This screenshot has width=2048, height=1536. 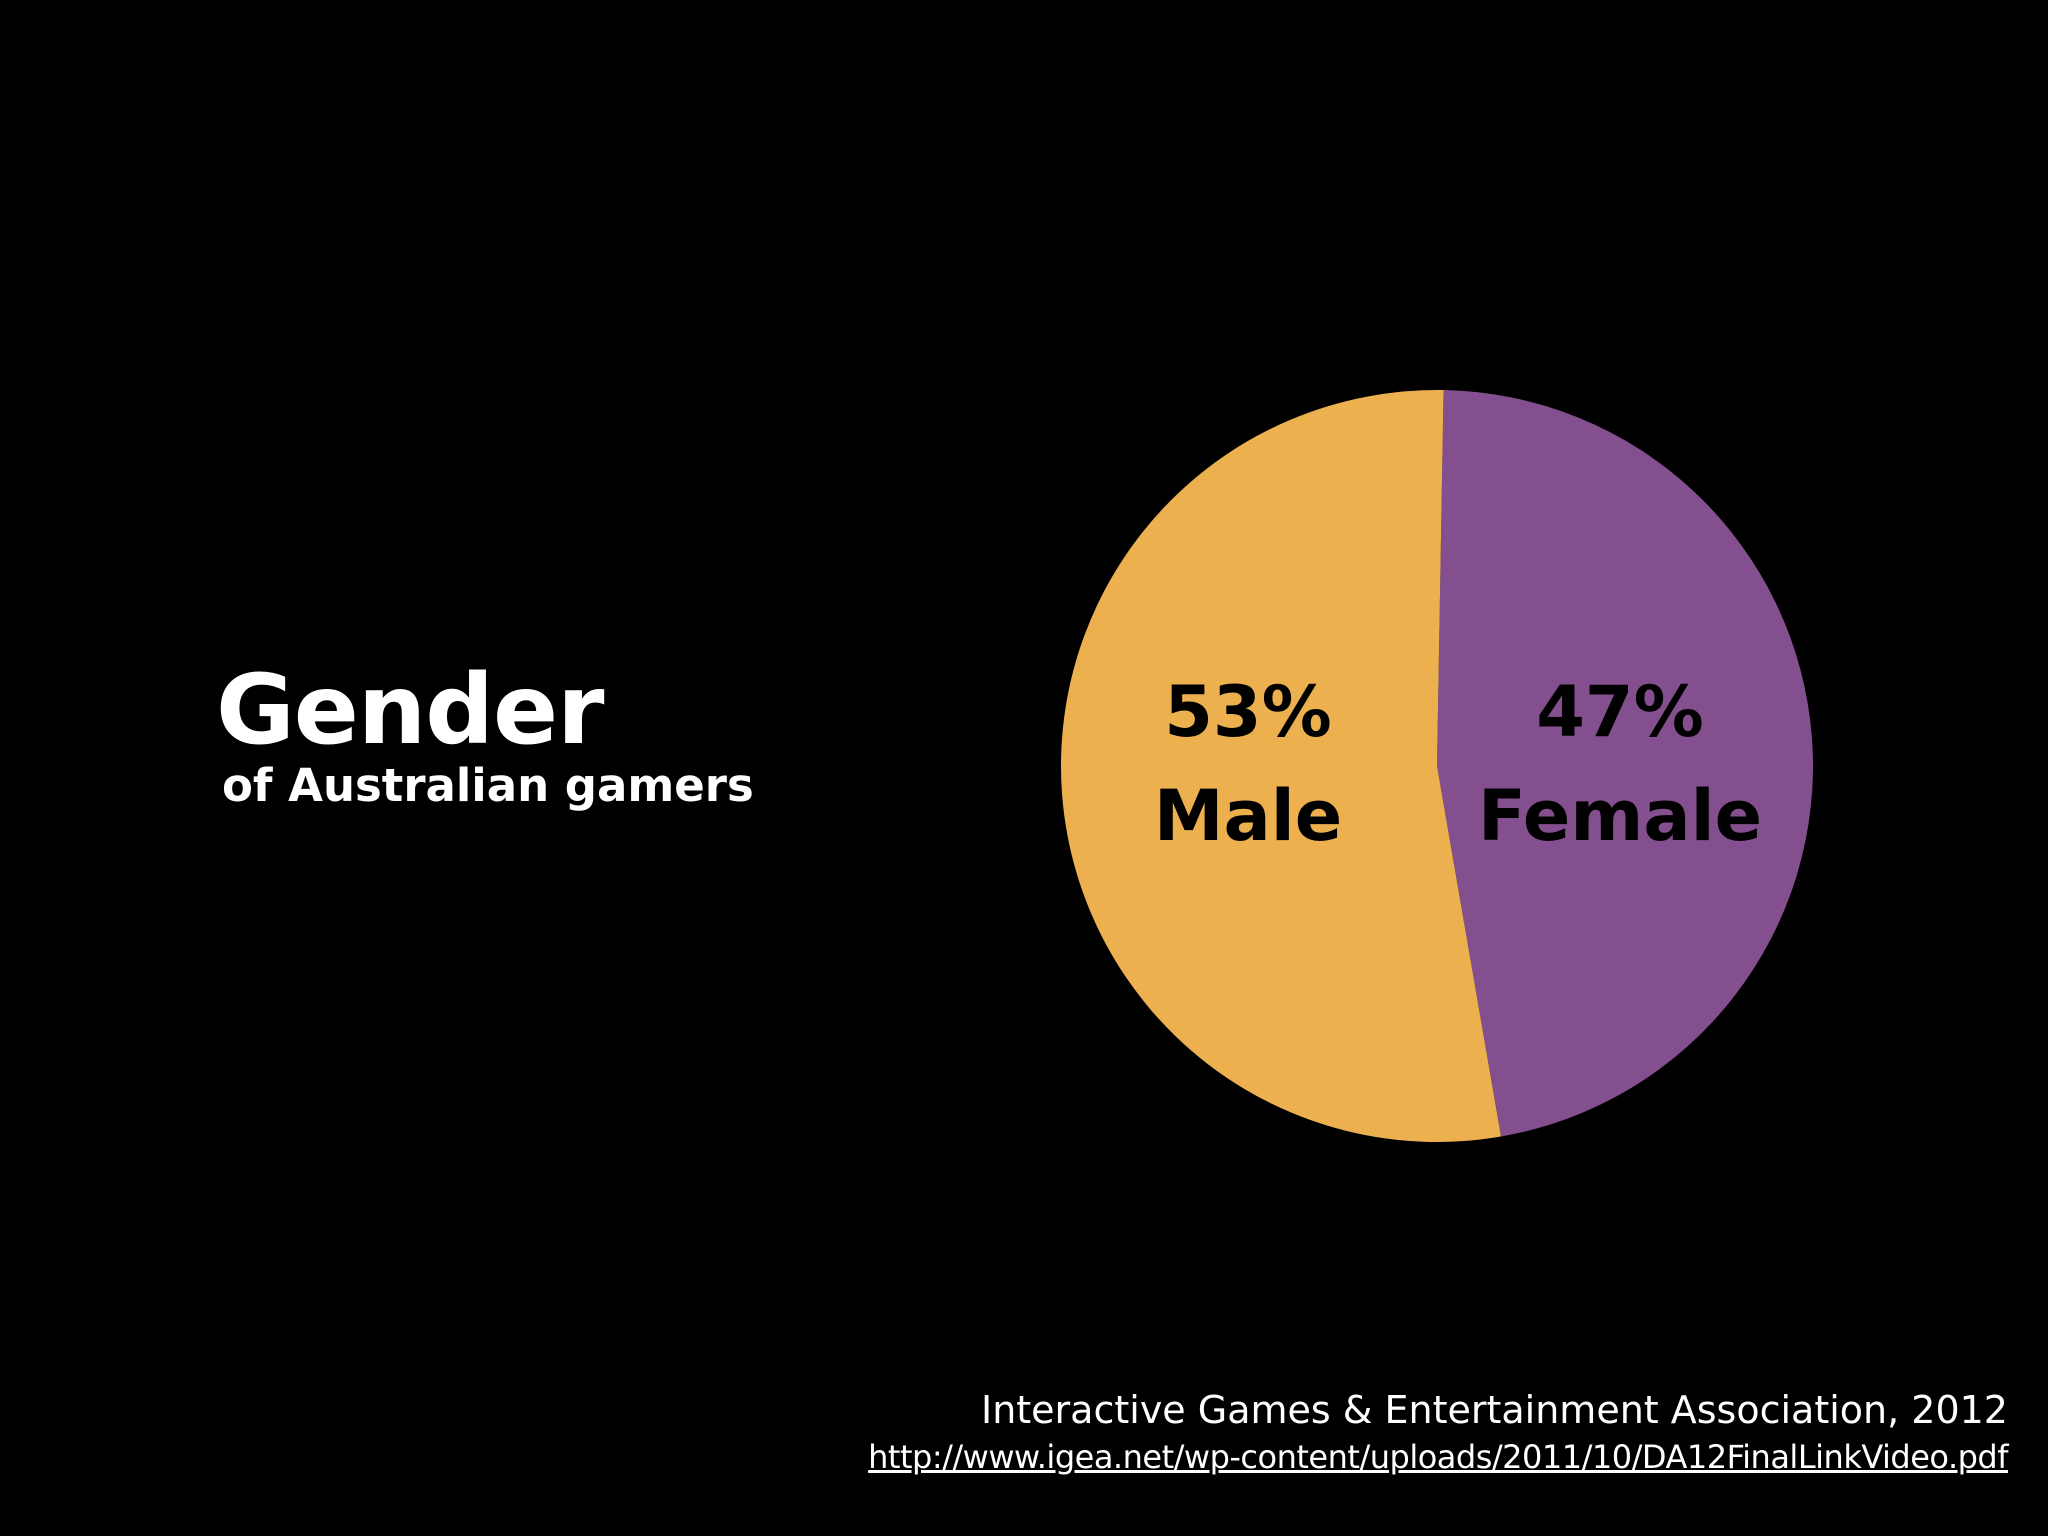 I want to click on slice-category-label-male: Male, so click(x=1248, y=816).